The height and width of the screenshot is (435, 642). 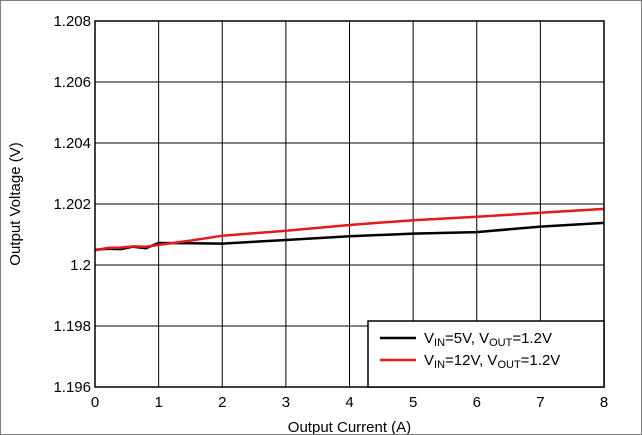 I want to click on legend-label: VIN=5V, VOUT=1.2V, so click(x=488, y=339).